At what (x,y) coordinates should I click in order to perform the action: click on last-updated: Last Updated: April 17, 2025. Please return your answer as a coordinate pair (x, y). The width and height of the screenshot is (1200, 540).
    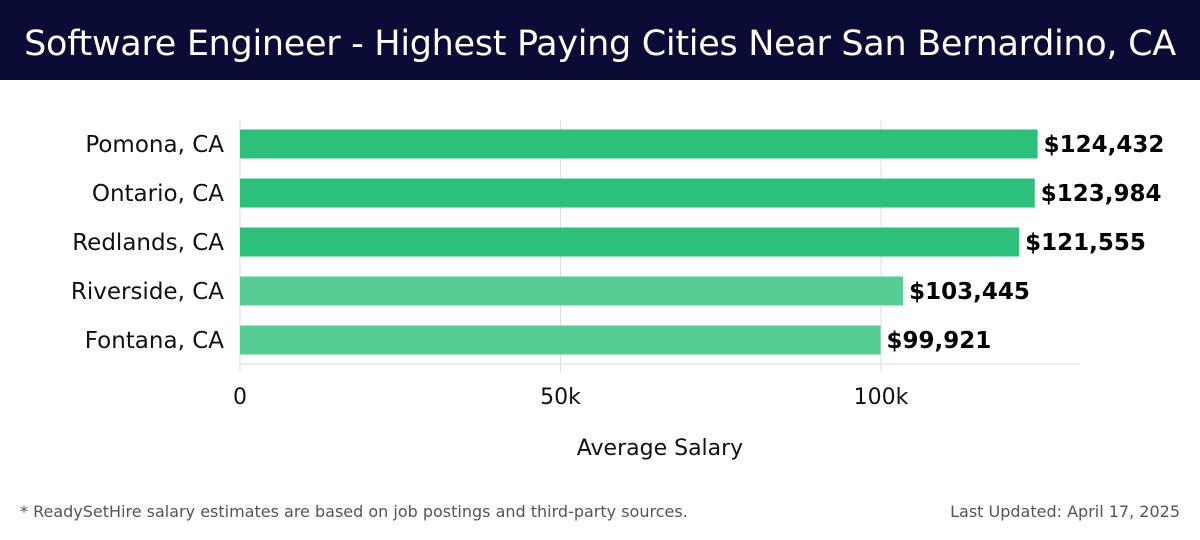
    Looking at the image, I should click on (1065, 511).